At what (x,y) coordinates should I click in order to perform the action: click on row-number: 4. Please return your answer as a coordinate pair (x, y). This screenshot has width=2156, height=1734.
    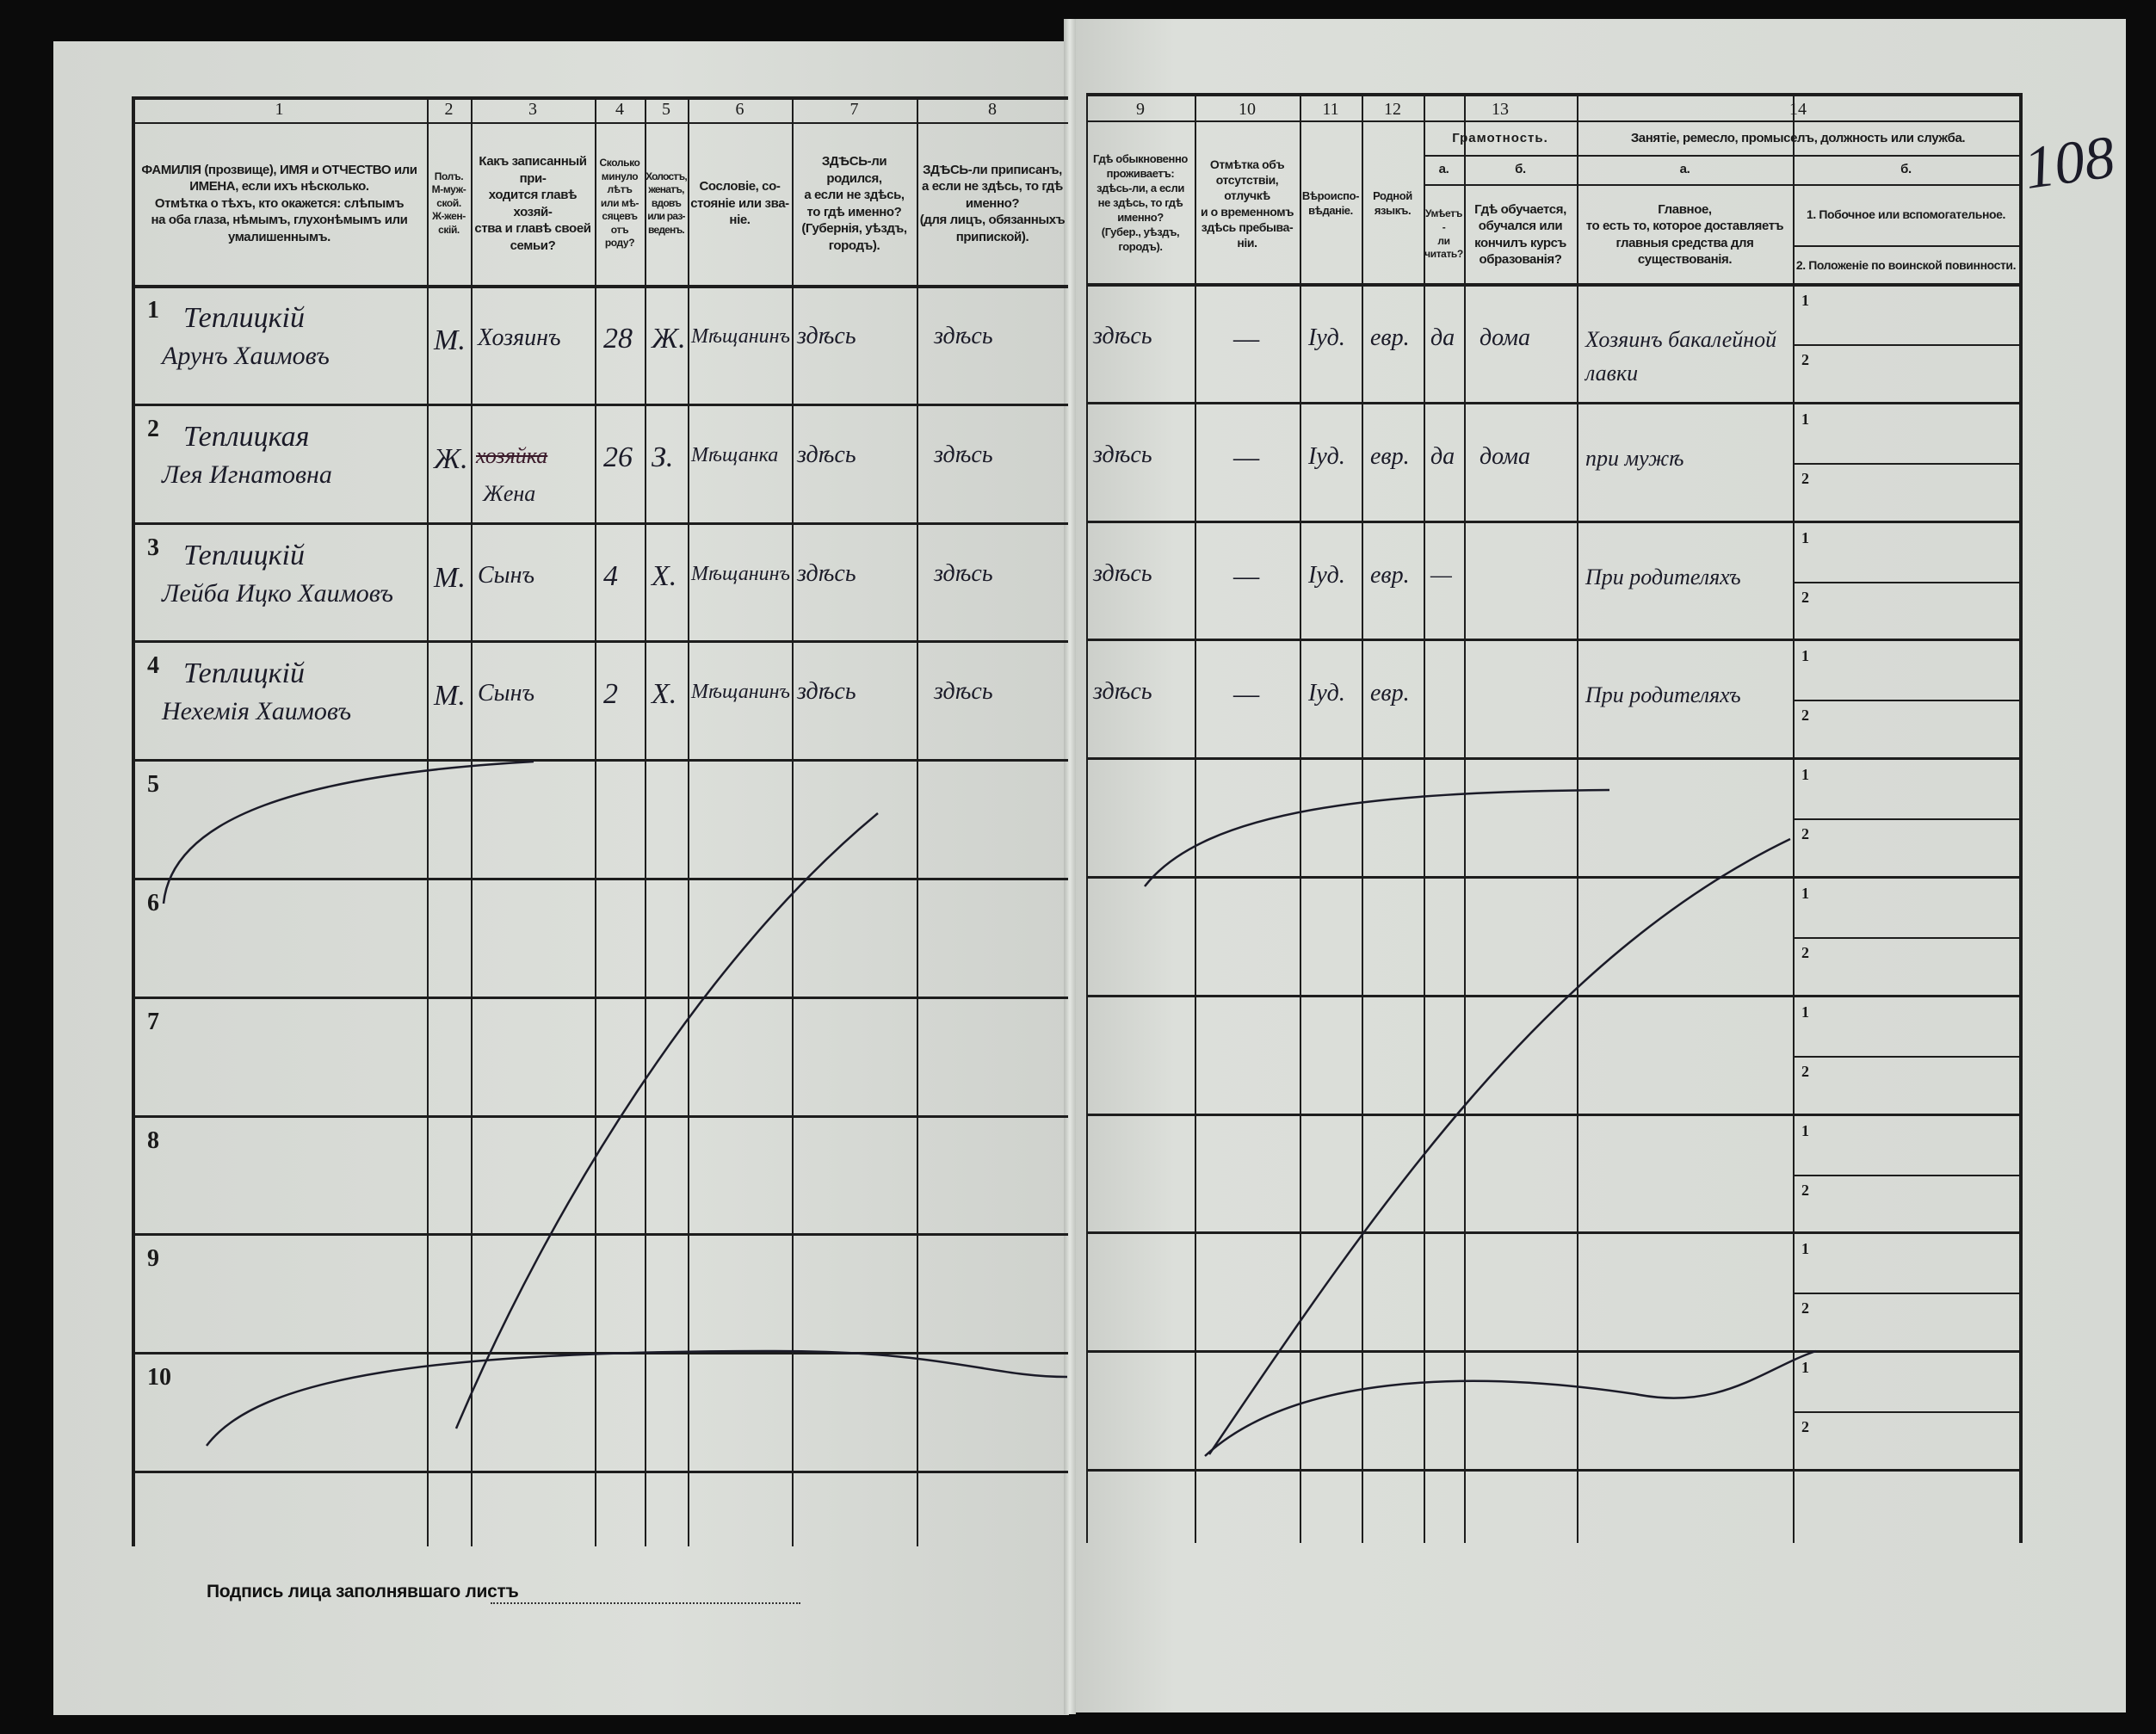
    Looking at the image, I should click on (153, 666).